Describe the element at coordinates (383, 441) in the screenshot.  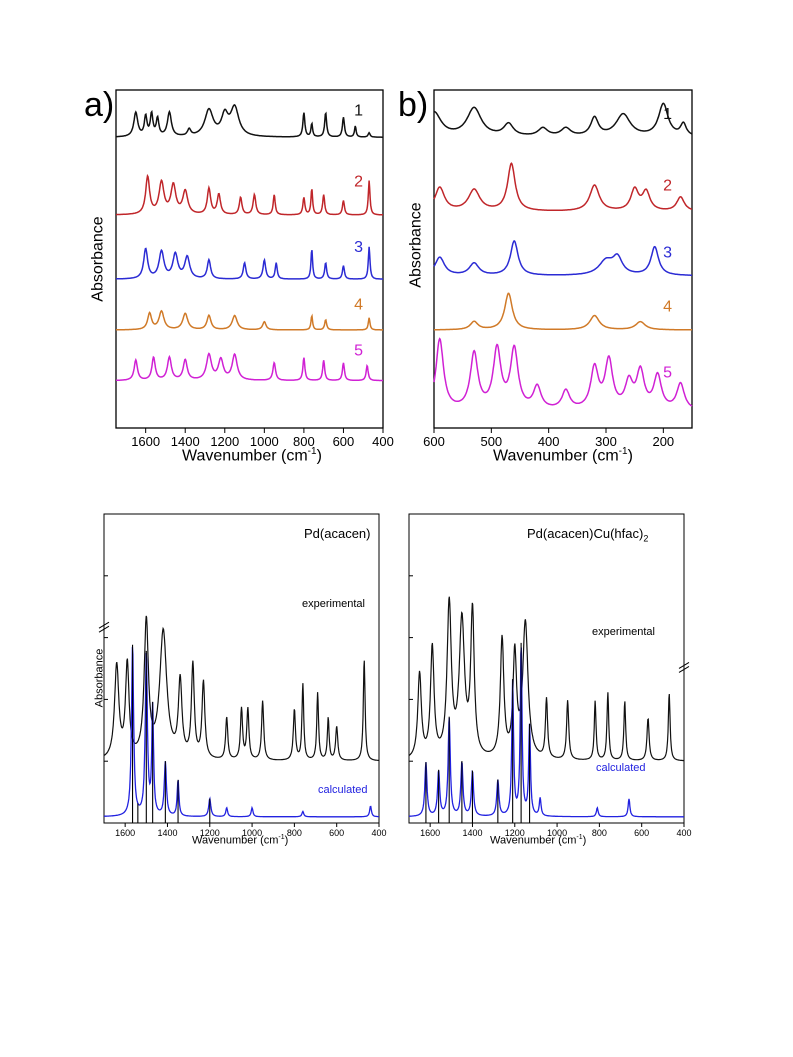
I see `chart-a-xtick-label: 400` at that location.